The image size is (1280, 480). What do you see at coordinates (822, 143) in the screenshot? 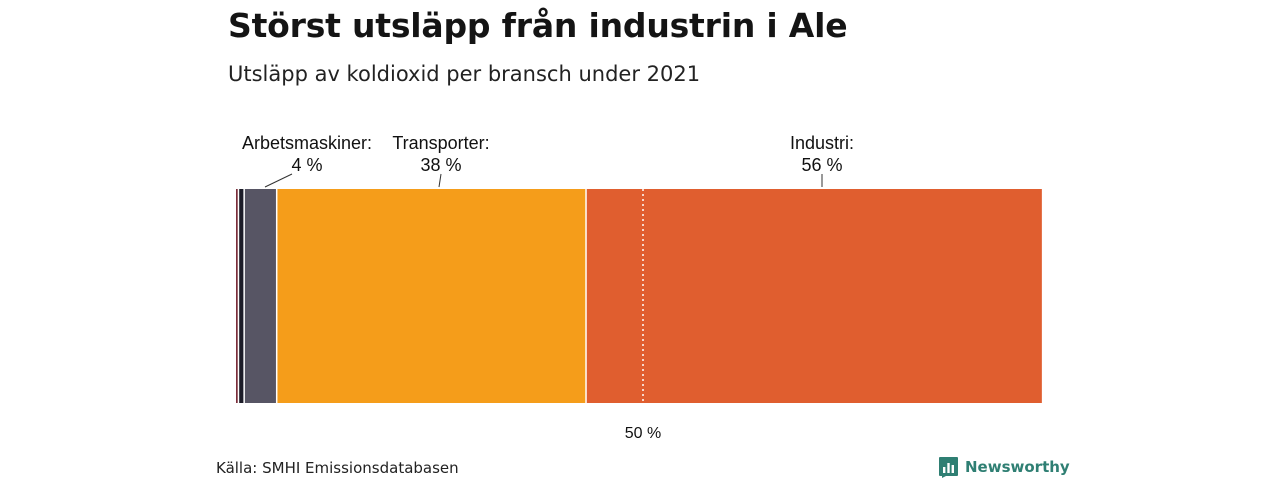
I see `segment-label-4: Industri:` at bounding box center [822, 143].